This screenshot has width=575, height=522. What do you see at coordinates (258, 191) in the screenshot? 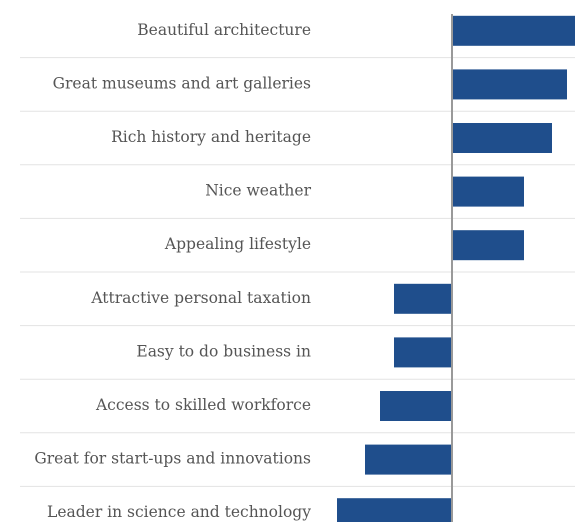
I see `category-label: Nice weather` at bounding box center [258, 191].